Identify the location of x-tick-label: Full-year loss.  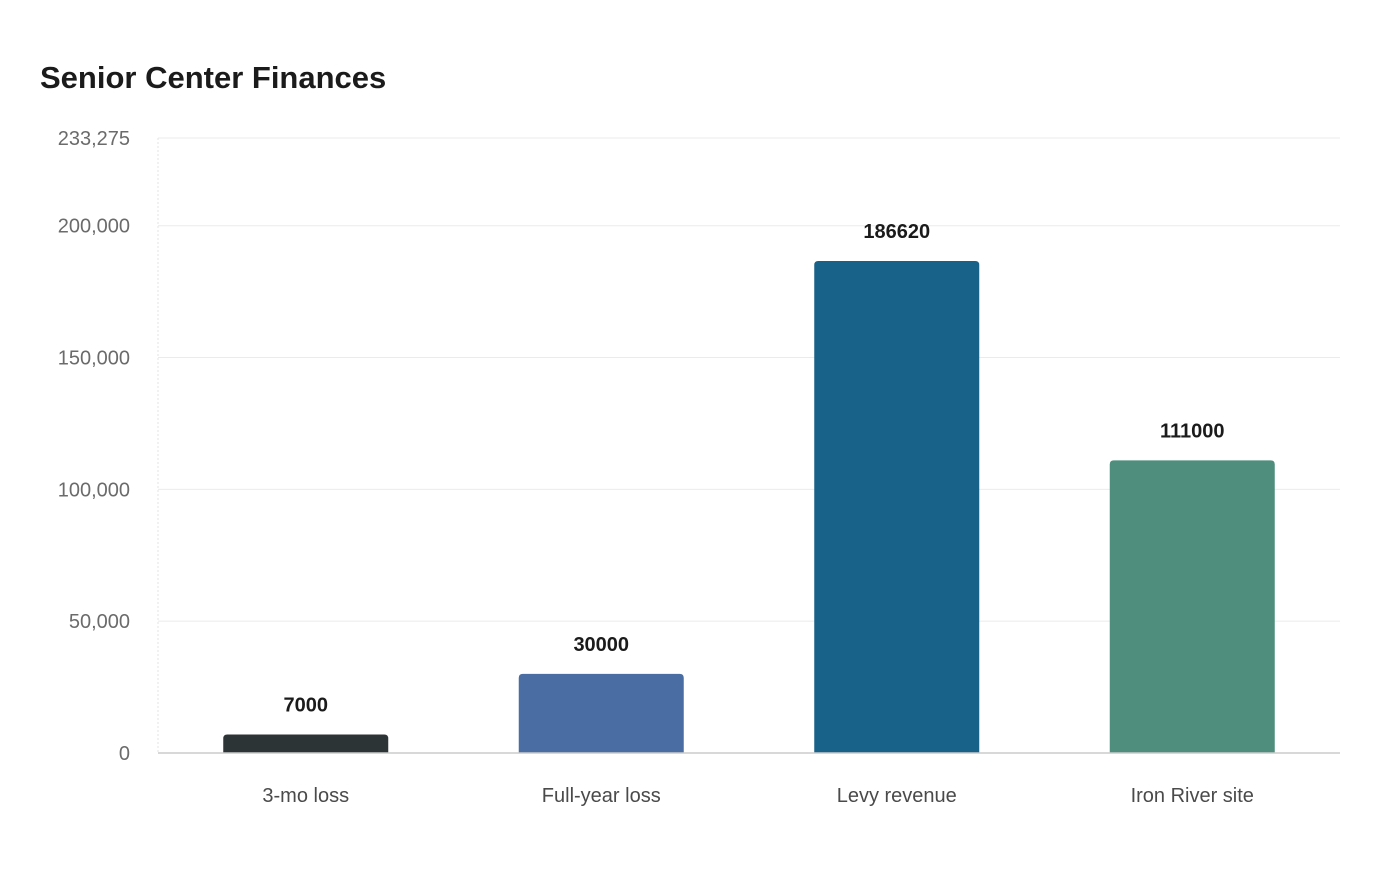
(601, 796).